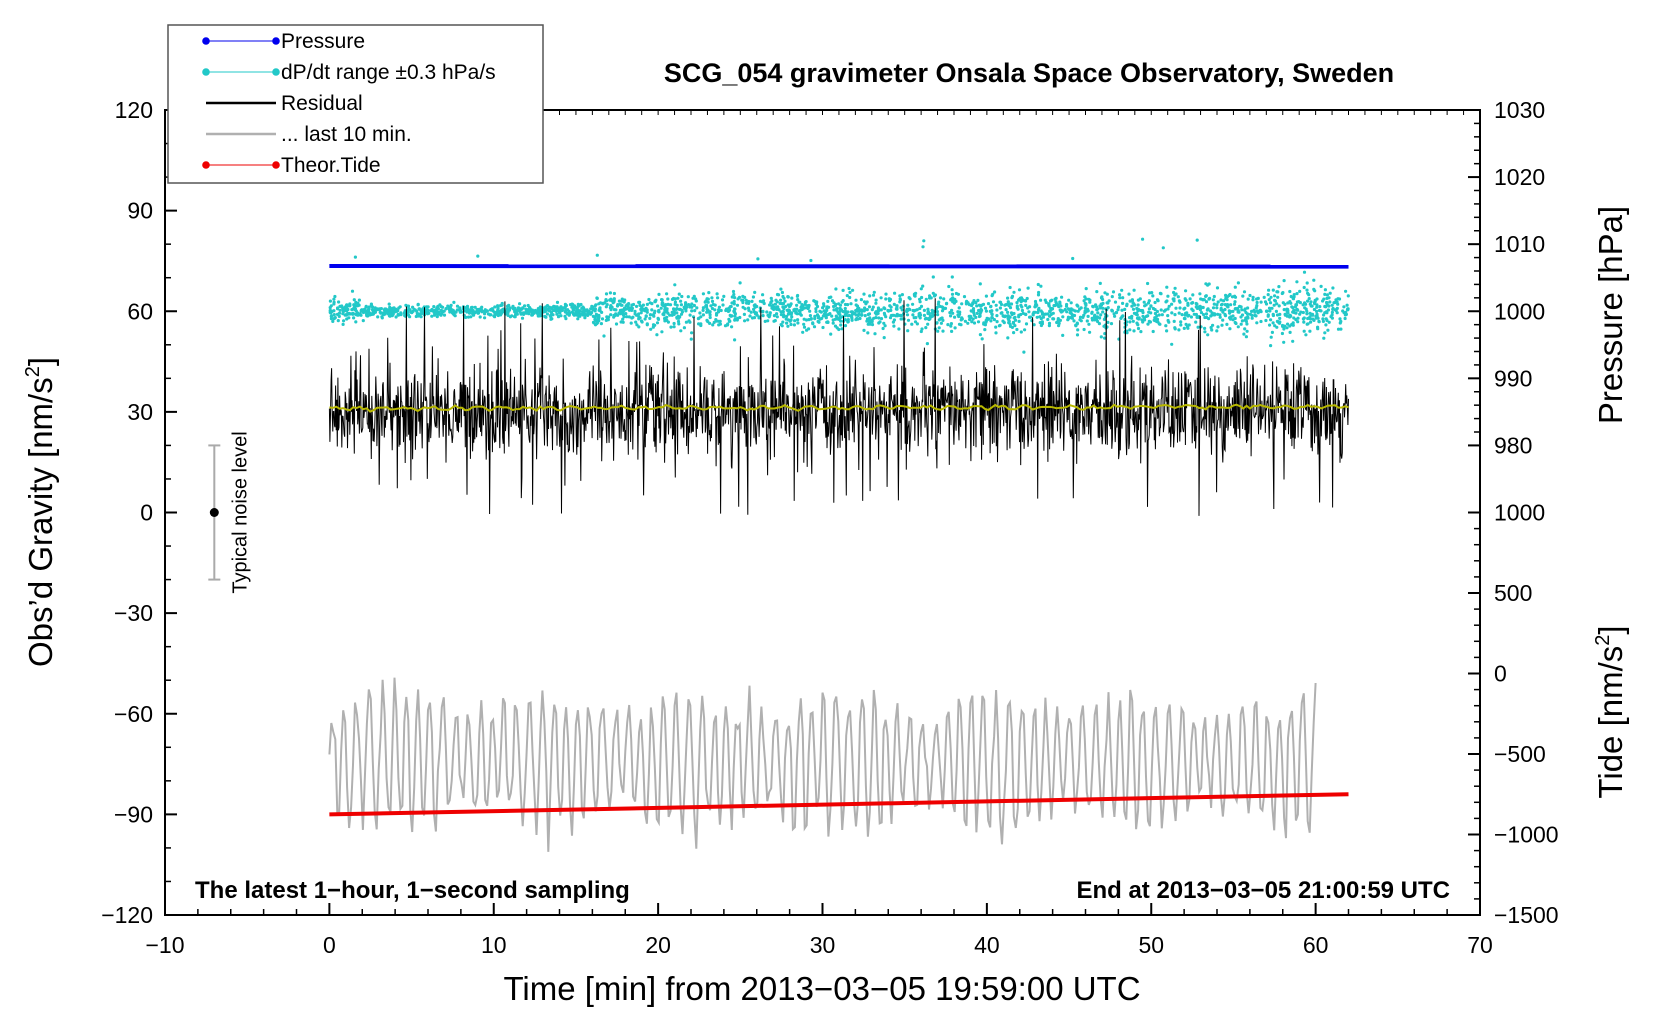  I want to click on noise-label: Typical noise level, so click(240, 512).